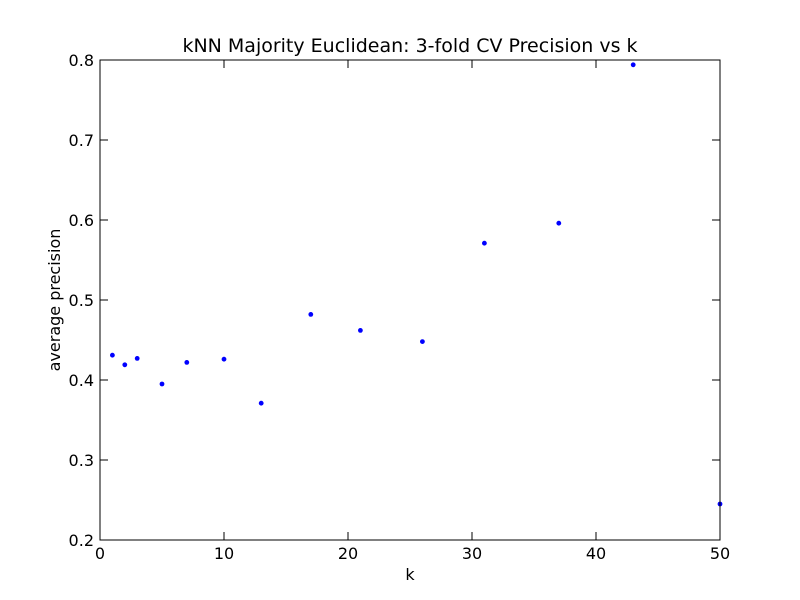  I want to click on y-tick-label: 0.3, so click(81, 460).